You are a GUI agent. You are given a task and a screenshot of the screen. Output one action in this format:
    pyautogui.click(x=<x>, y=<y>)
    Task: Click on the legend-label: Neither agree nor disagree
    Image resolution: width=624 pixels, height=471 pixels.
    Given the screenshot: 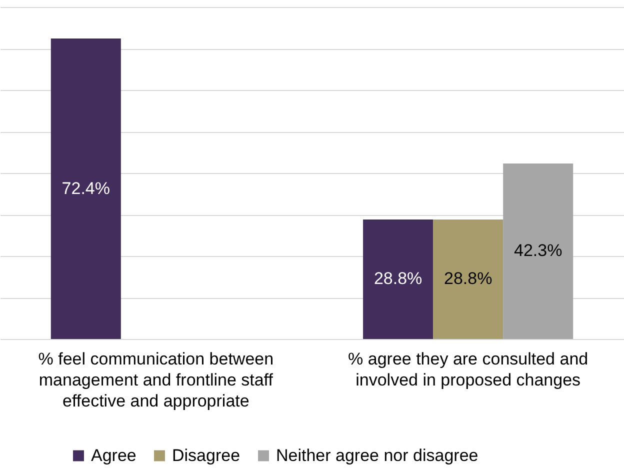 What is the action you would take?
    pyautogui.click(x=377, y=455)
    